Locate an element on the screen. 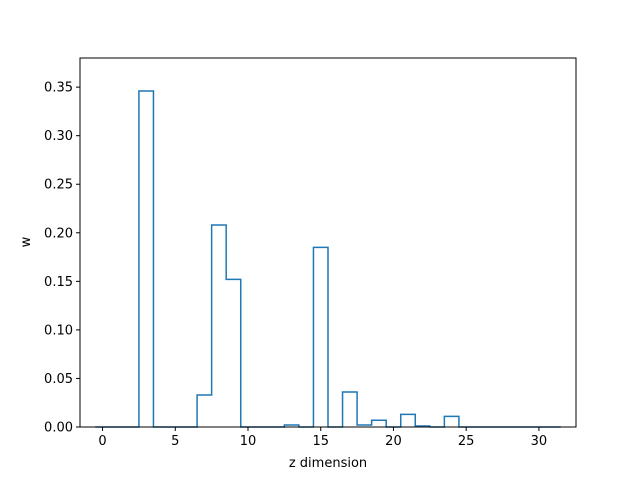  x-tick-label: 10 is located at coordinates (248, 441).